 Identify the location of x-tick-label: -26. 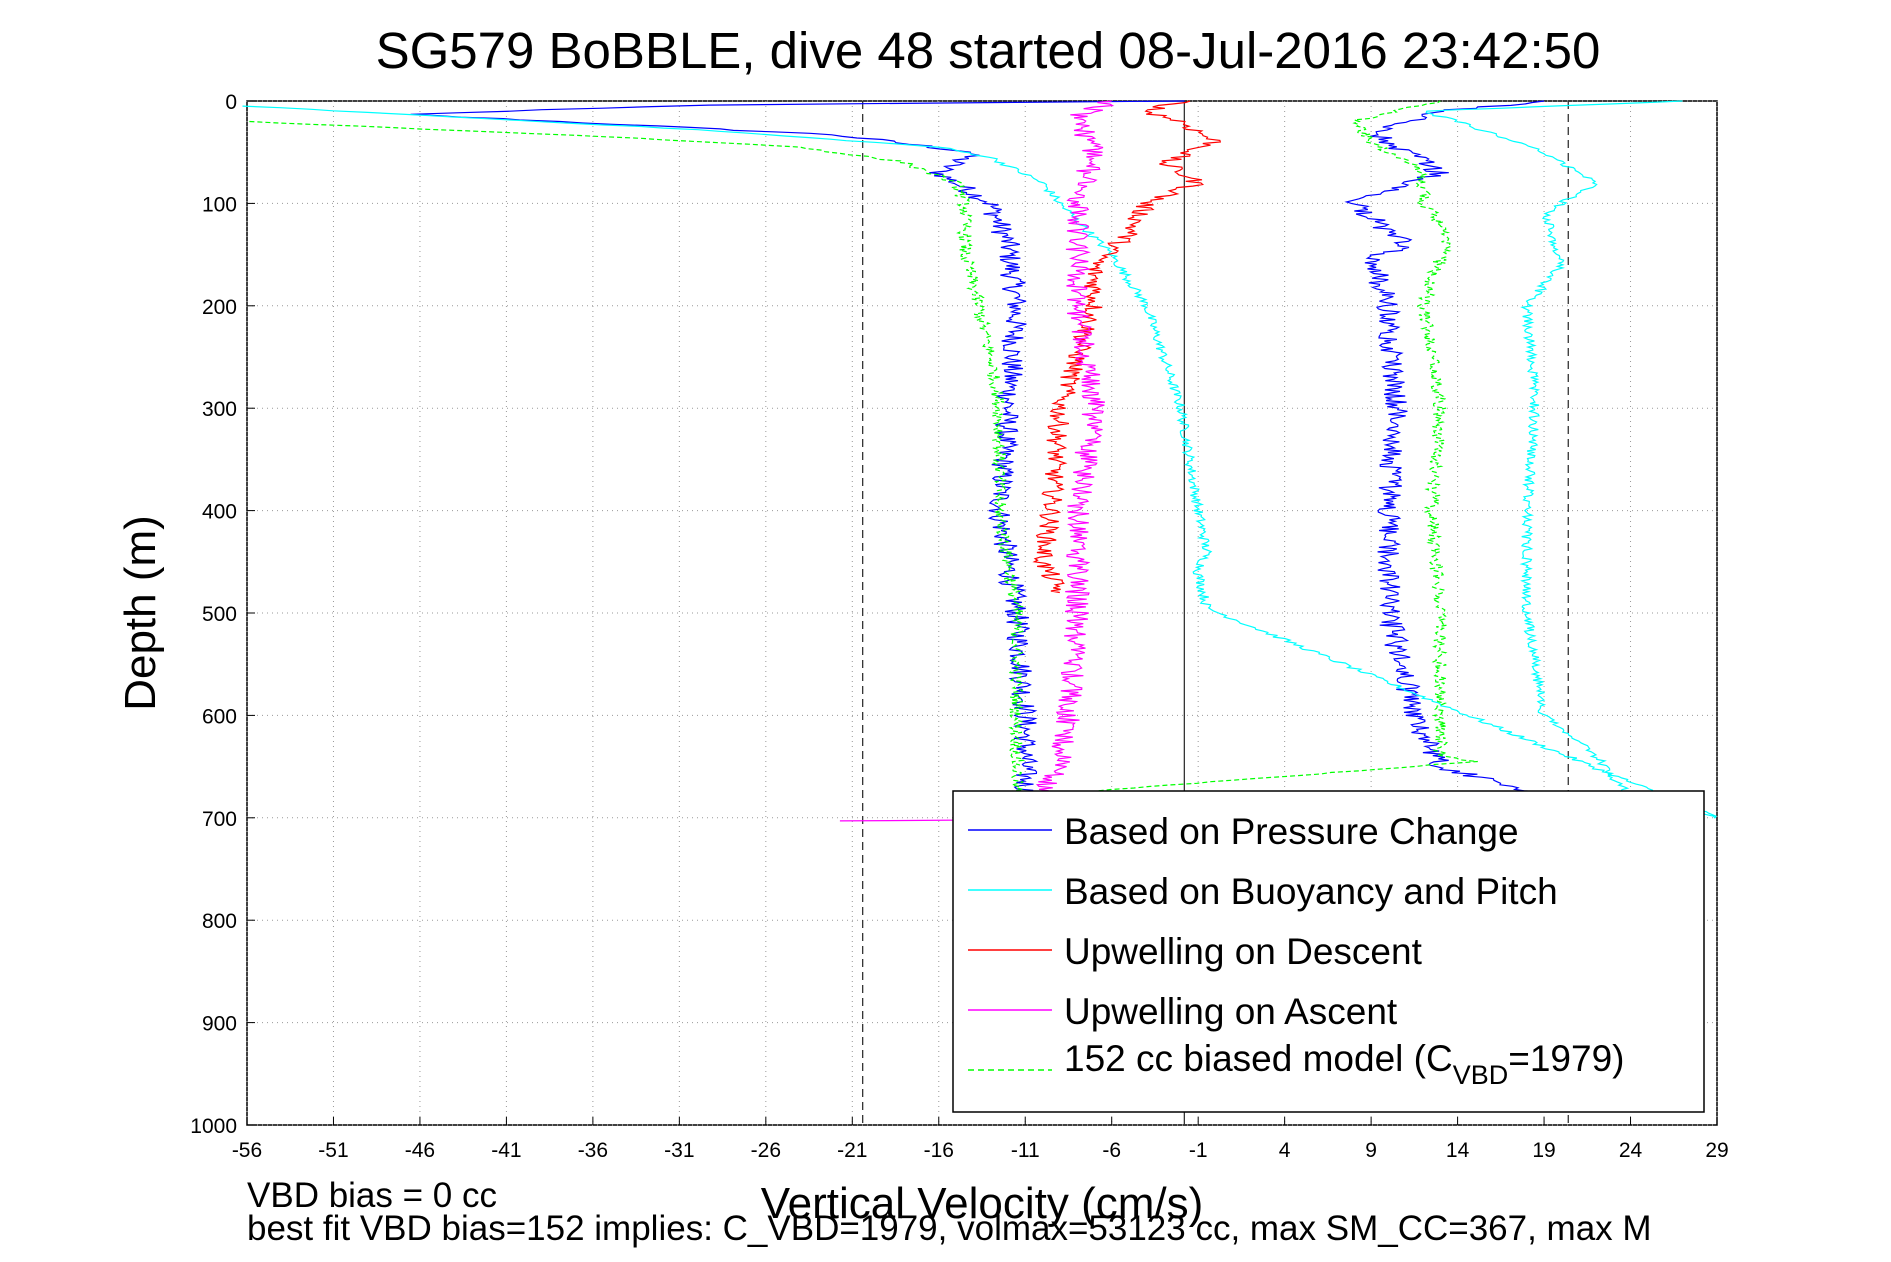
(766, 1150).